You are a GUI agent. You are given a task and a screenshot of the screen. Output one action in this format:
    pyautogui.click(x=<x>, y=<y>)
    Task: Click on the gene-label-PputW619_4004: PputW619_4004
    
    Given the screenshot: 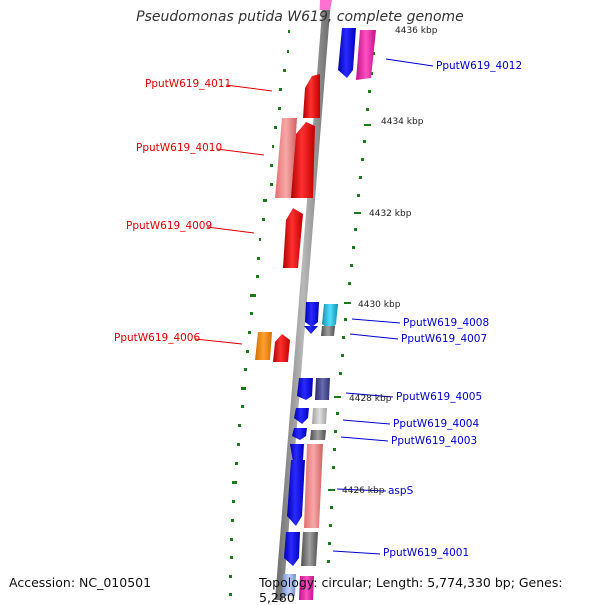 What is the action you would take?
    pyautogui.click(x=436, y=424)
    